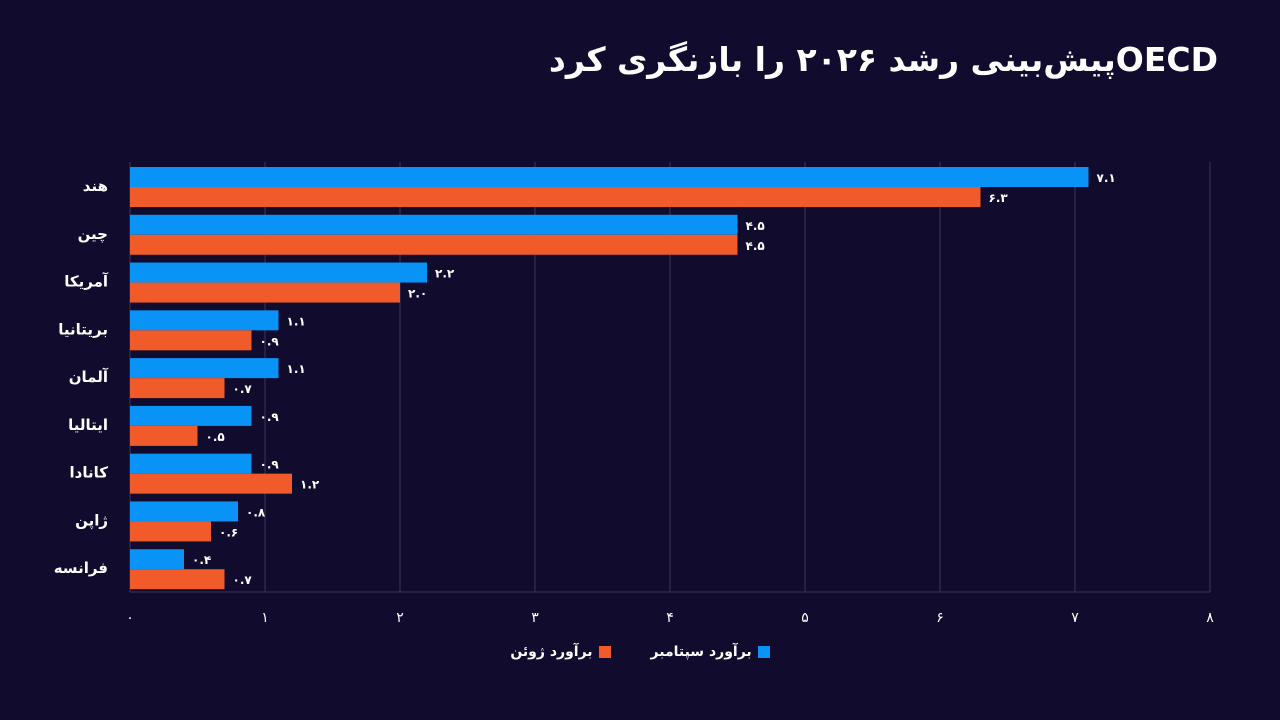  I want to click on x-tick-label: ۷, so click(1075, 618).